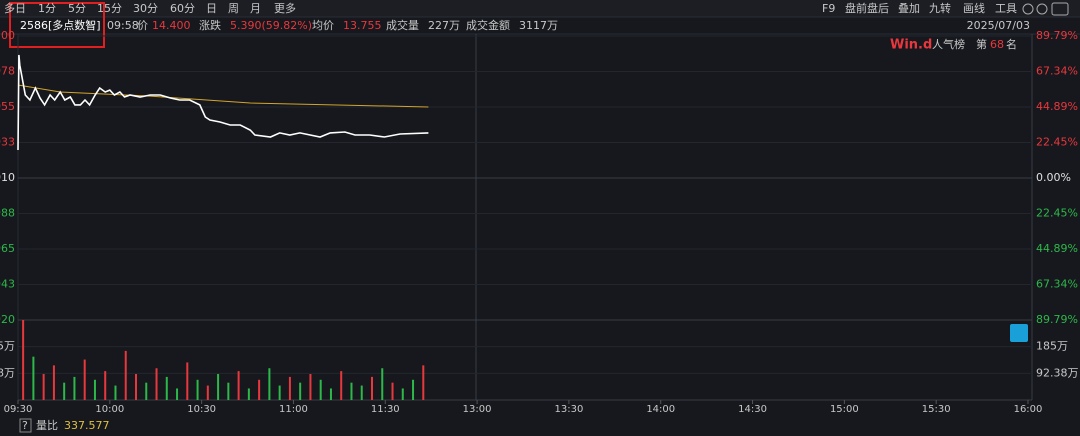 The height and width of the screenshot is (436, 1080). Describe the element at coordinates (981, 44) in the screenshot. I see `rank-prefix: 第` at that location.